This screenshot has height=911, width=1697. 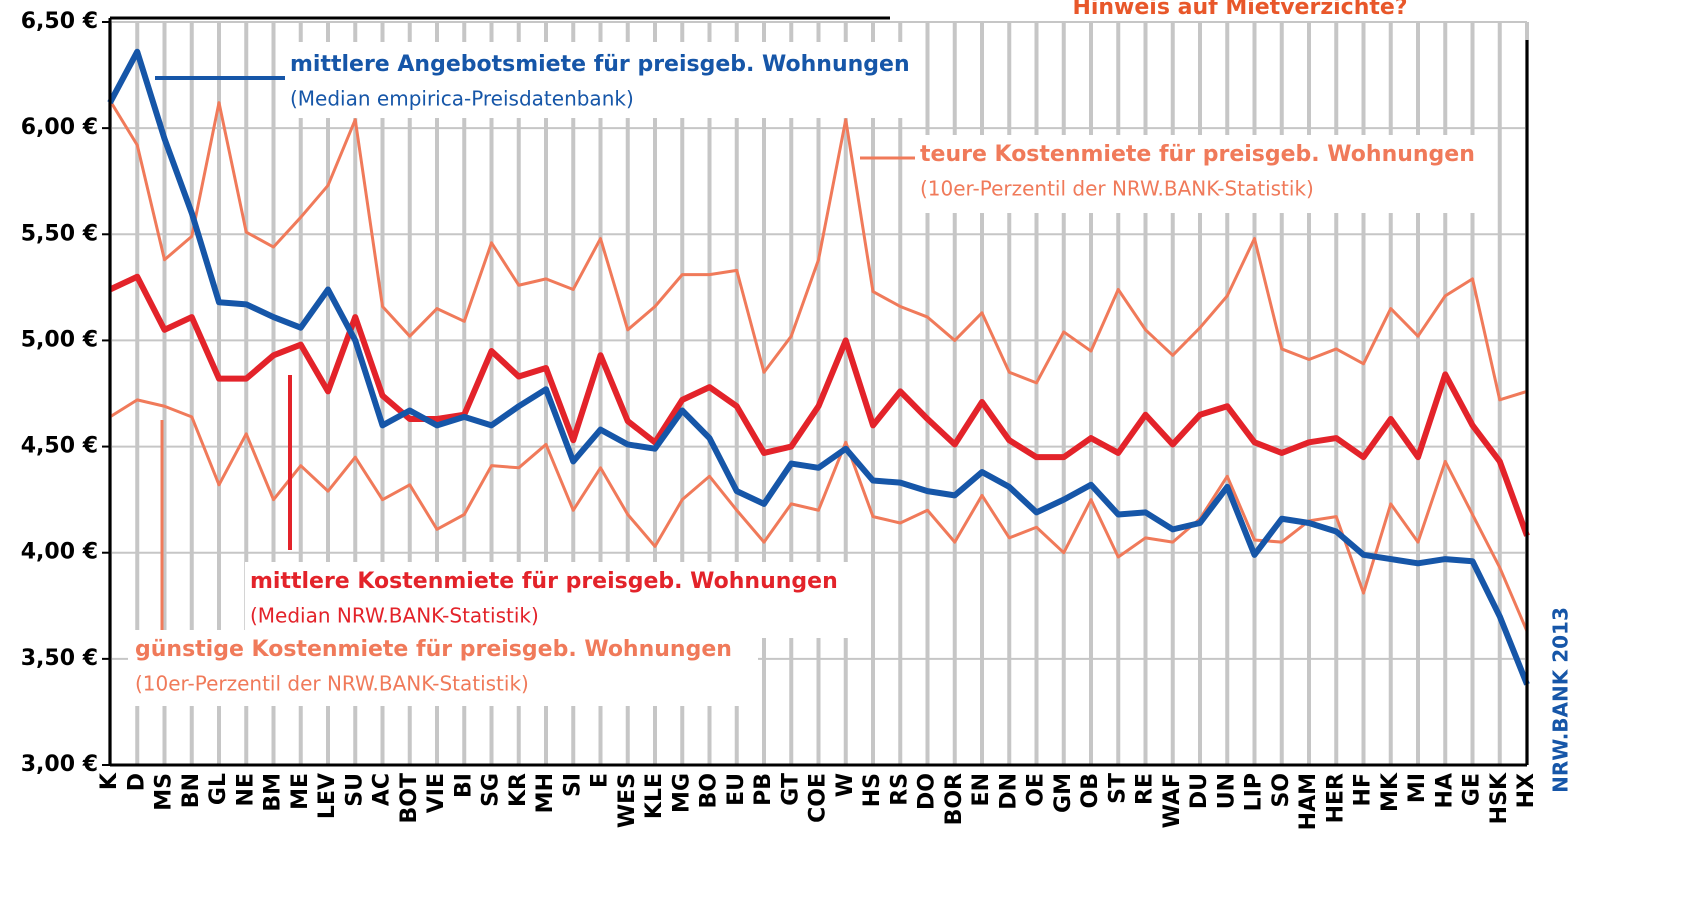 What do you see at coordinates (954, 799) in the screenshot?
I see `x-tick-label: BOR` at bounding box center [954, 799].